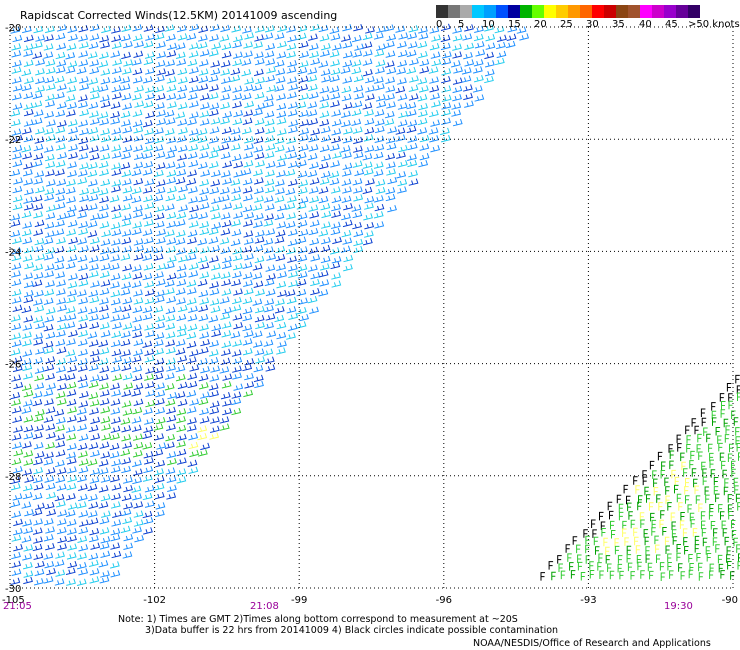  Describe the element at coordinates (17, 606) in the screenshot. I see `pass-time-label: 21:05` at that location.